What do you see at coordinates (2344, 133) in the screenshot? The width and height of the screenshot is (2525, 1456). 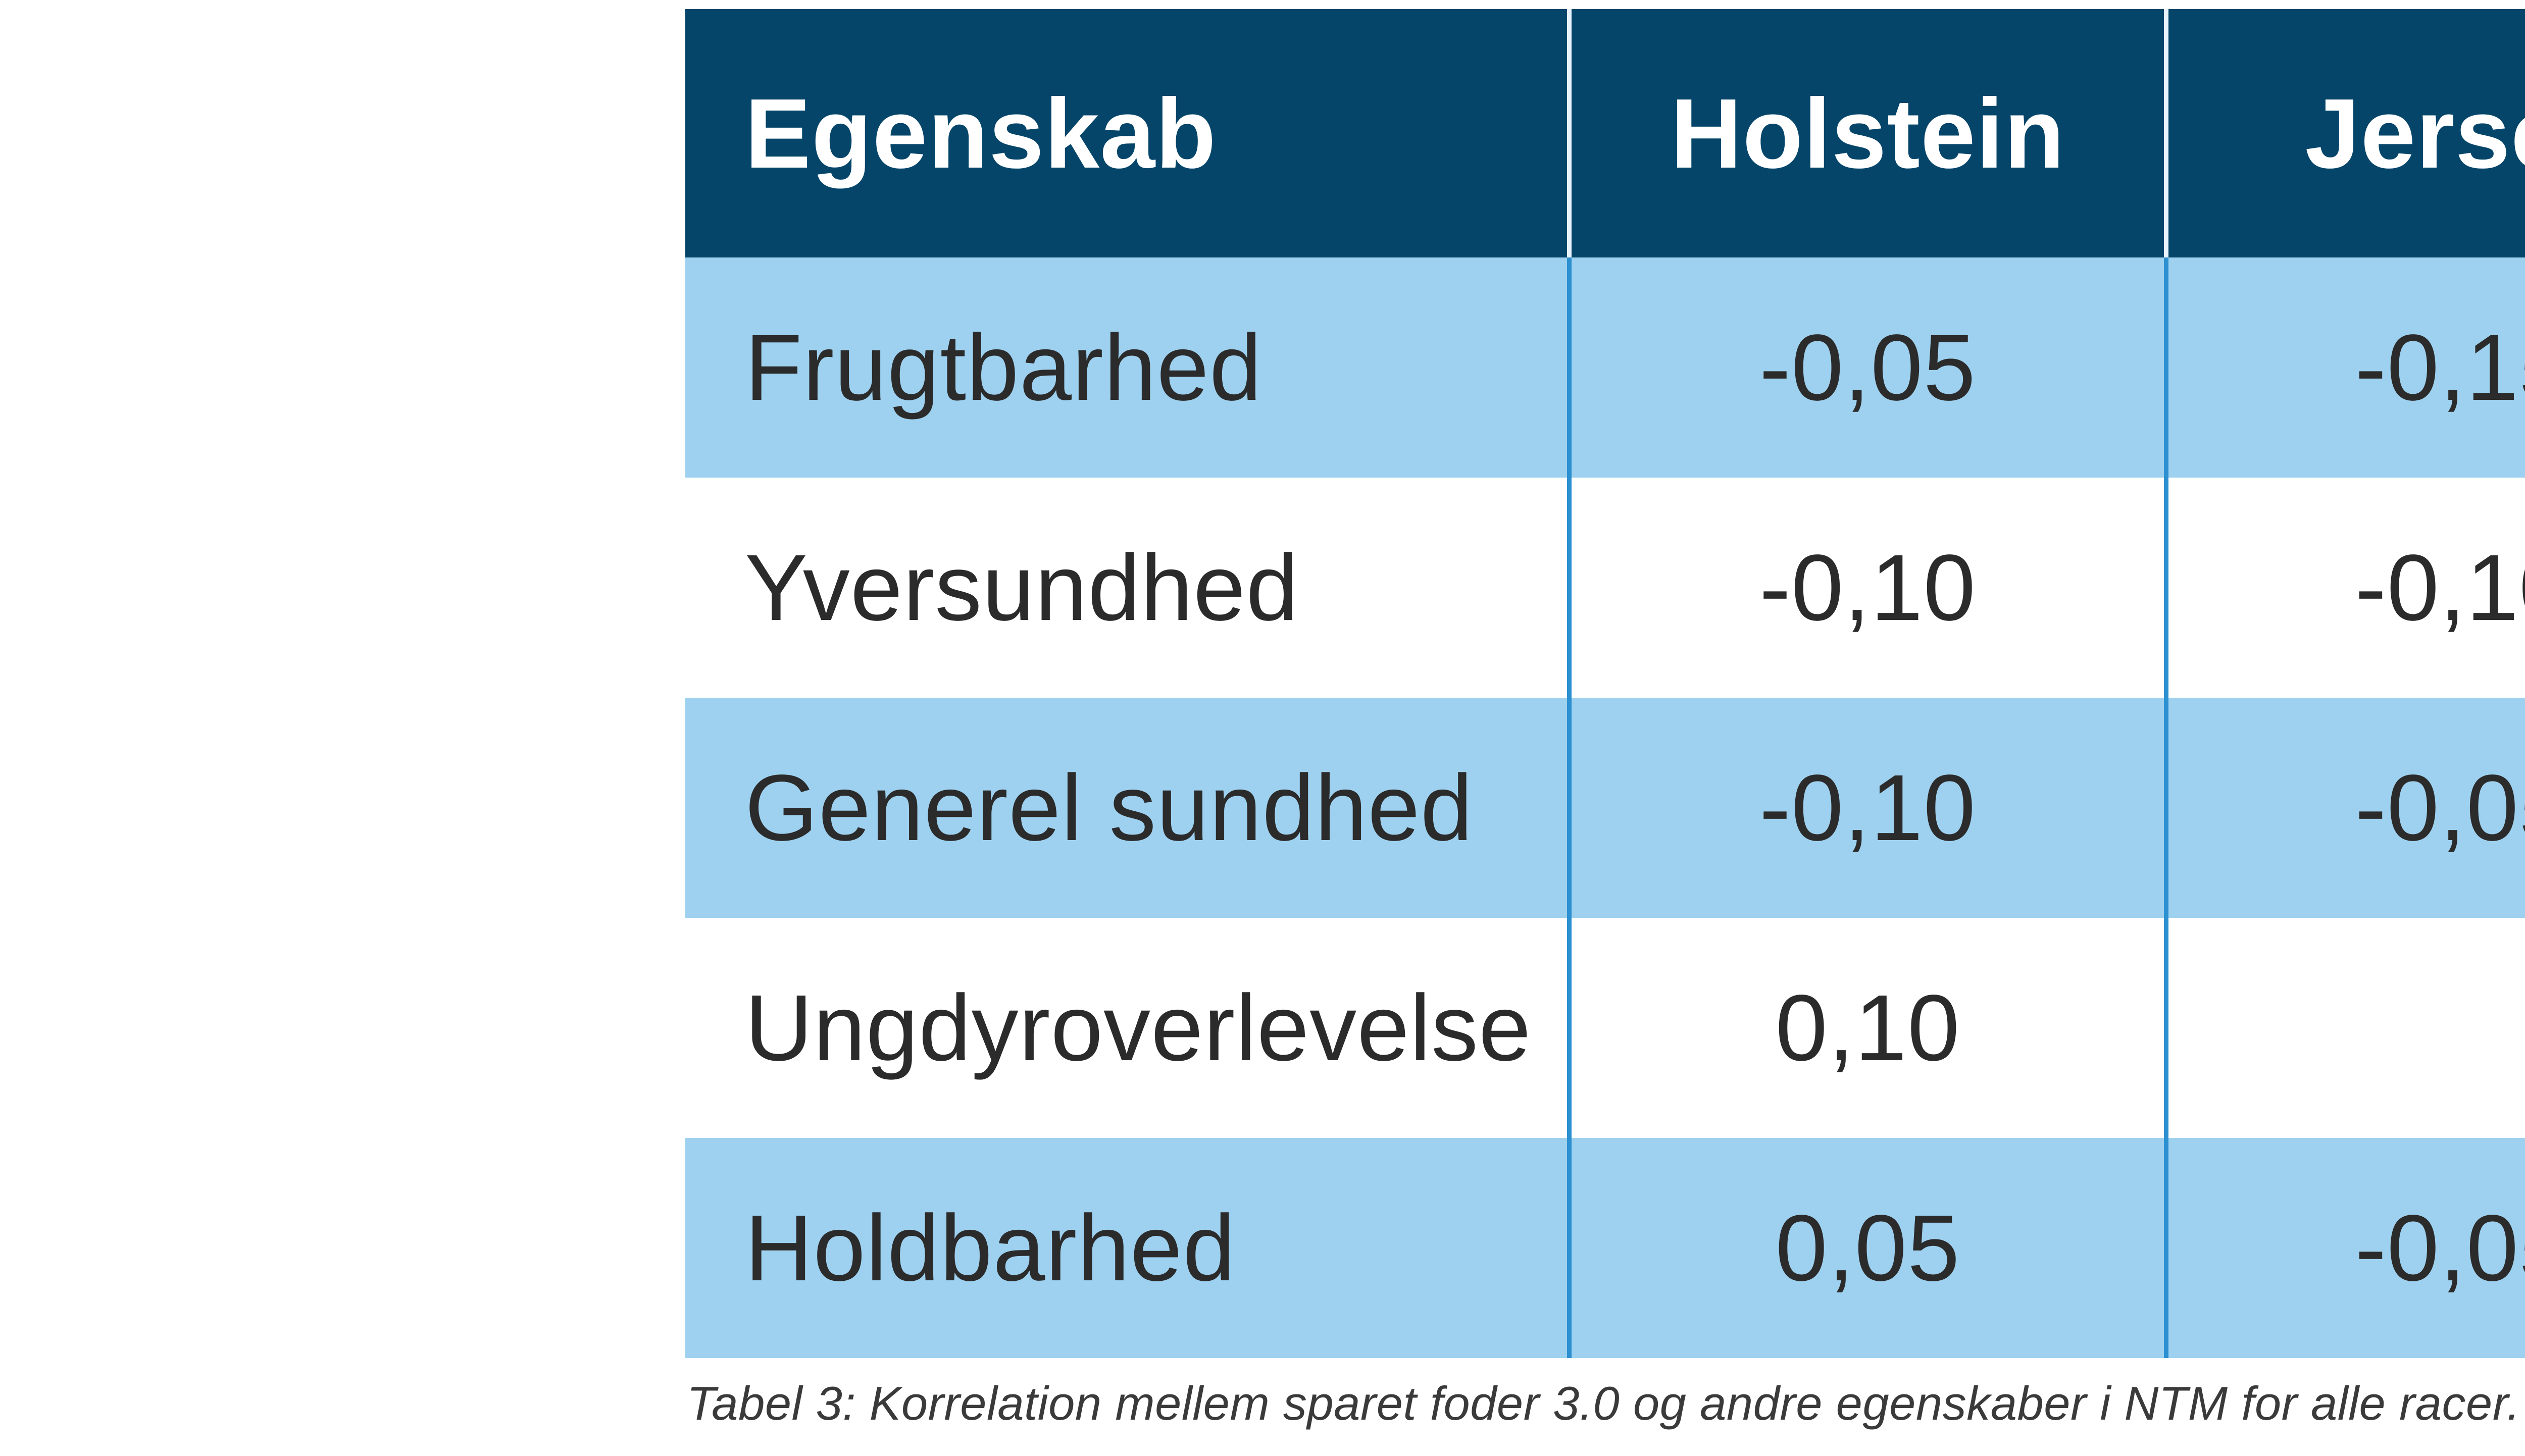 I see `header-cell-jersey: Jersey` at bounding box center [2344, 133].